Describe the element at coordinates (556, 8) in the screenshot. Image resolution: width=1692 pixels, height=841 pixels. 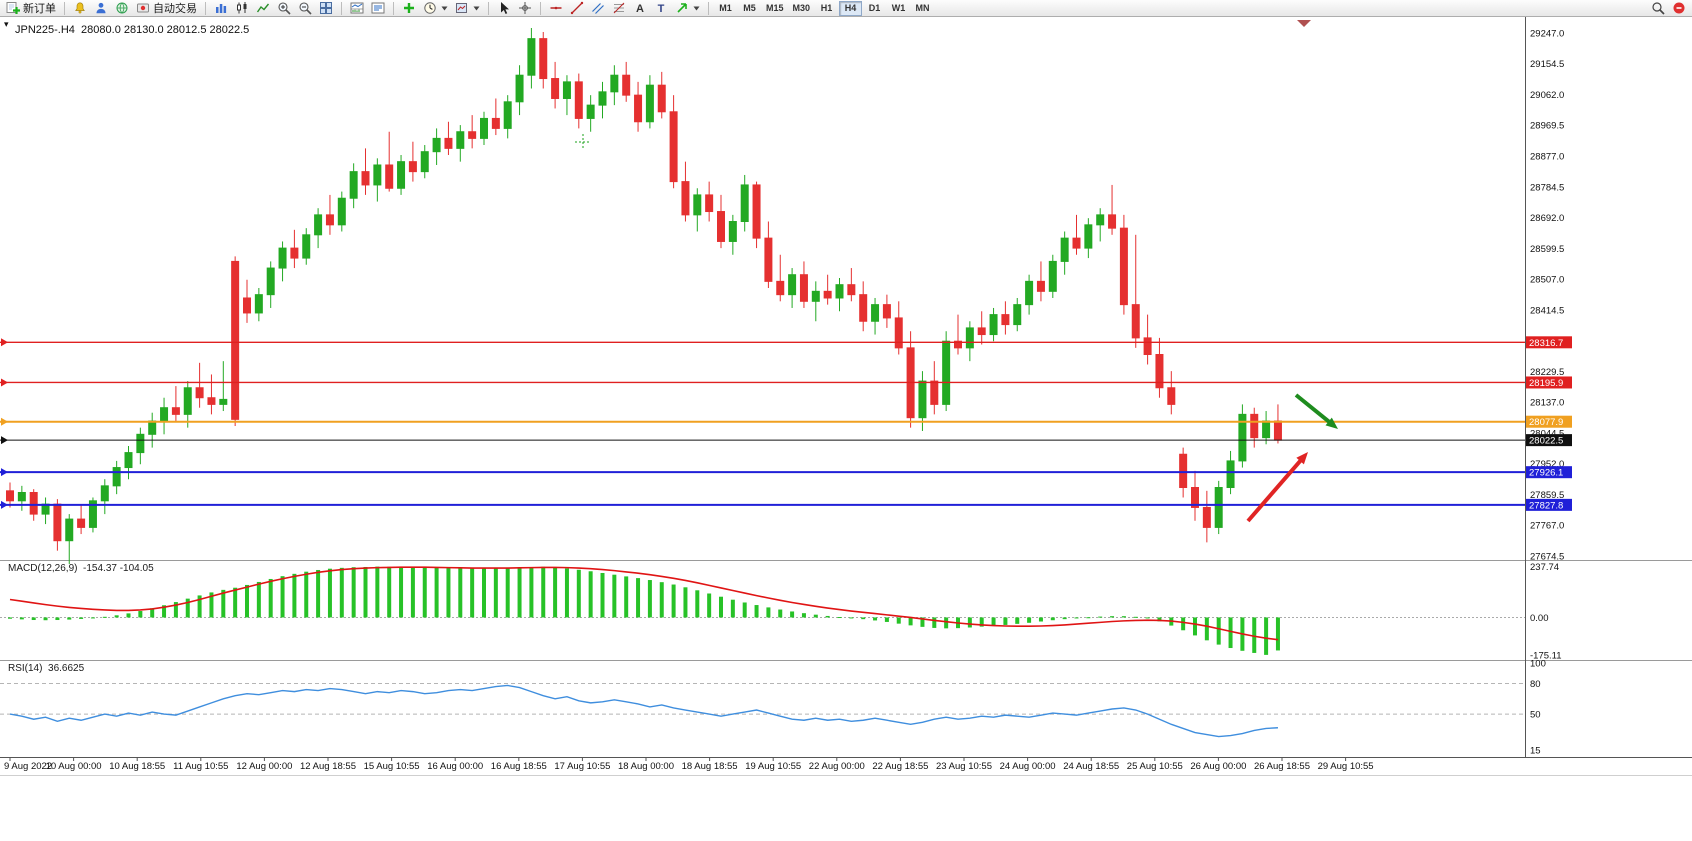
I see `horizontal-line-tool-button` at that location.